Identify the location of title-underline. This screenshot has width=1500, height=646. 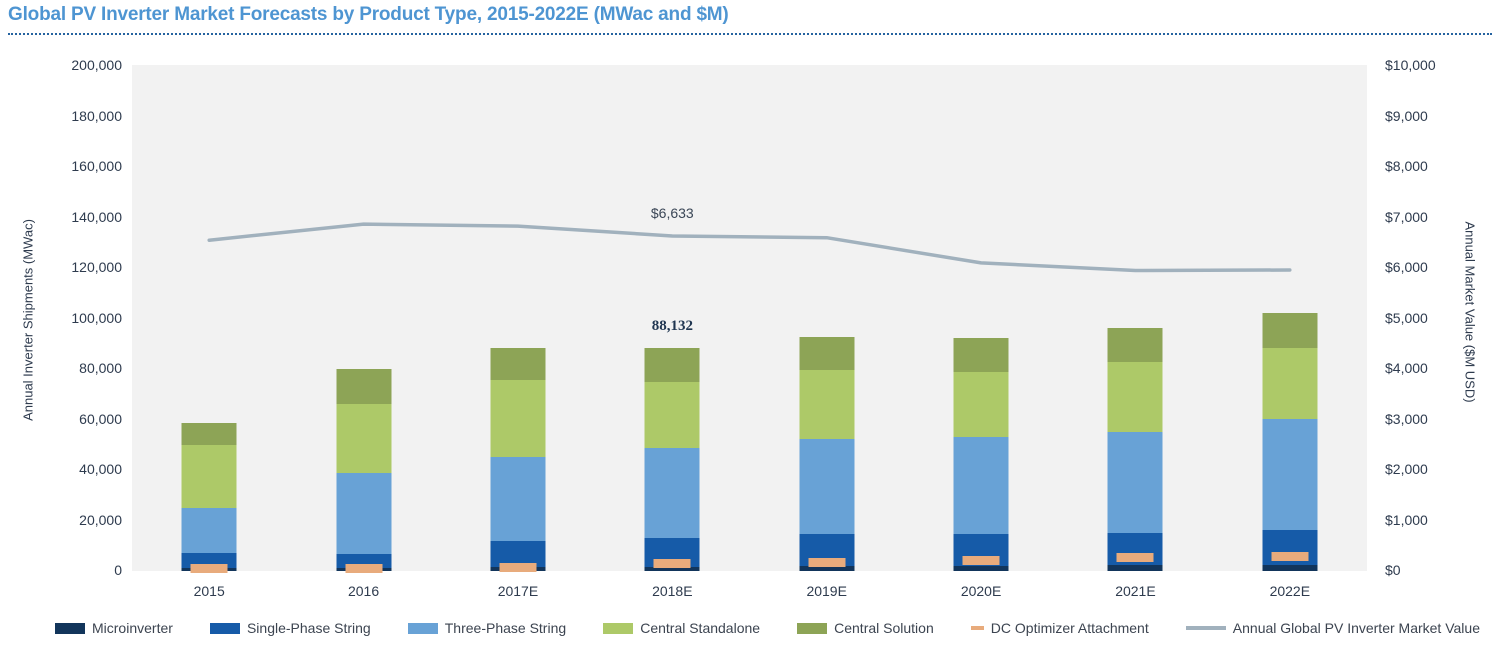
(750, 34).